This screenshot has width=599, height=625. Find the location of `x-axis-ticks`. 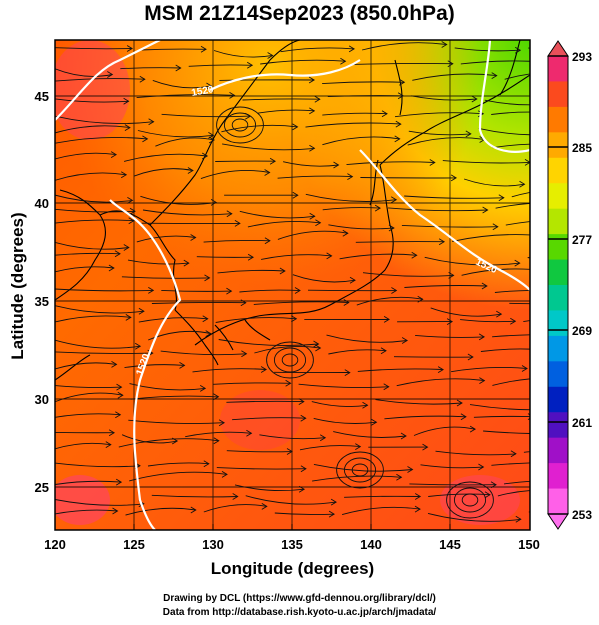

x-axis-ticks is located at coordinates (292, 527).